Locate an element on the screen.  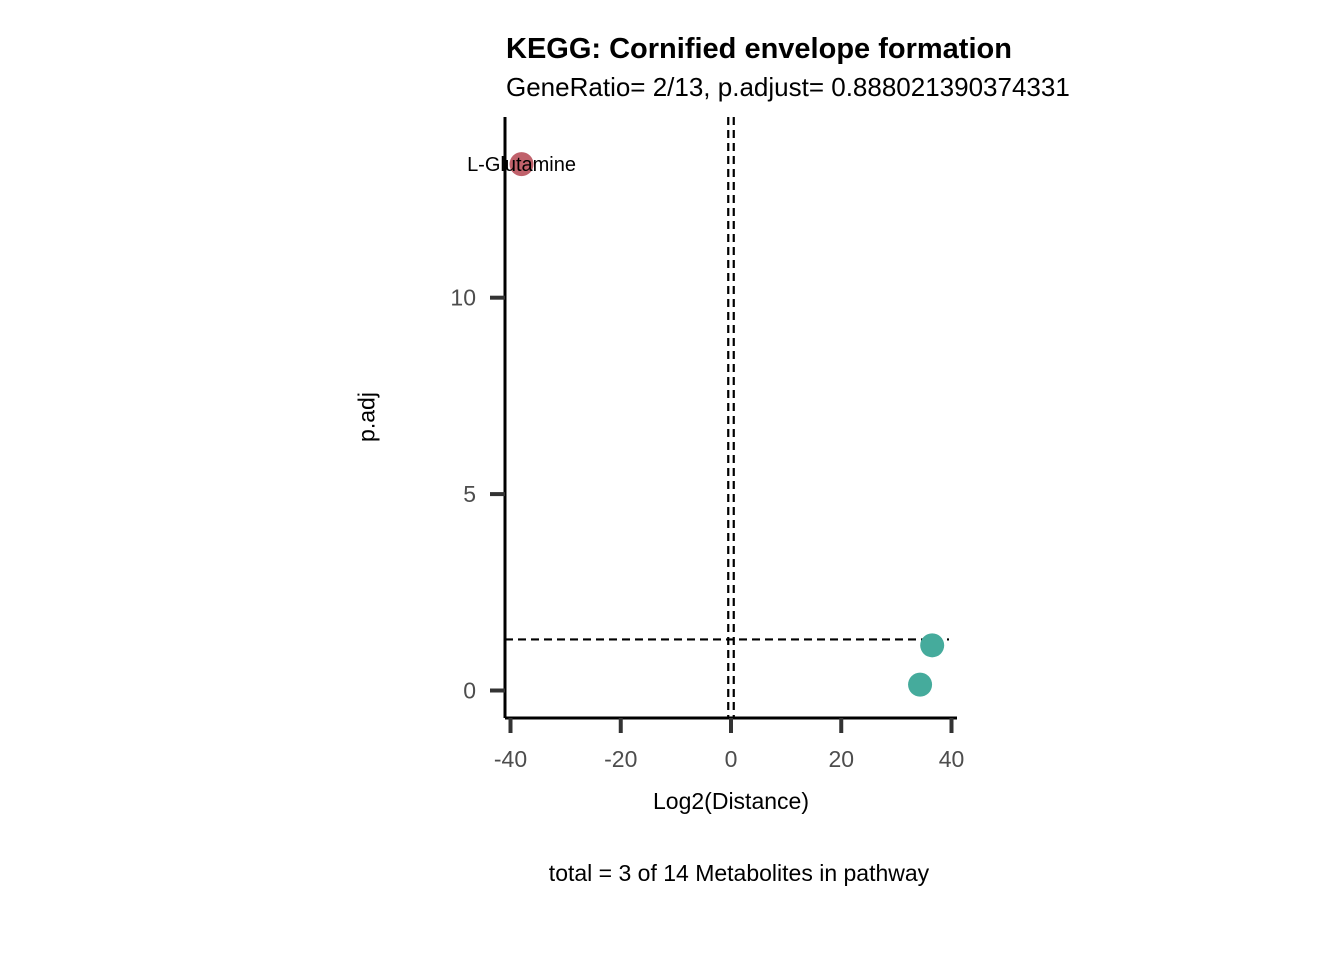
y-tick-label: 0 is located at coordinates (469, 691).